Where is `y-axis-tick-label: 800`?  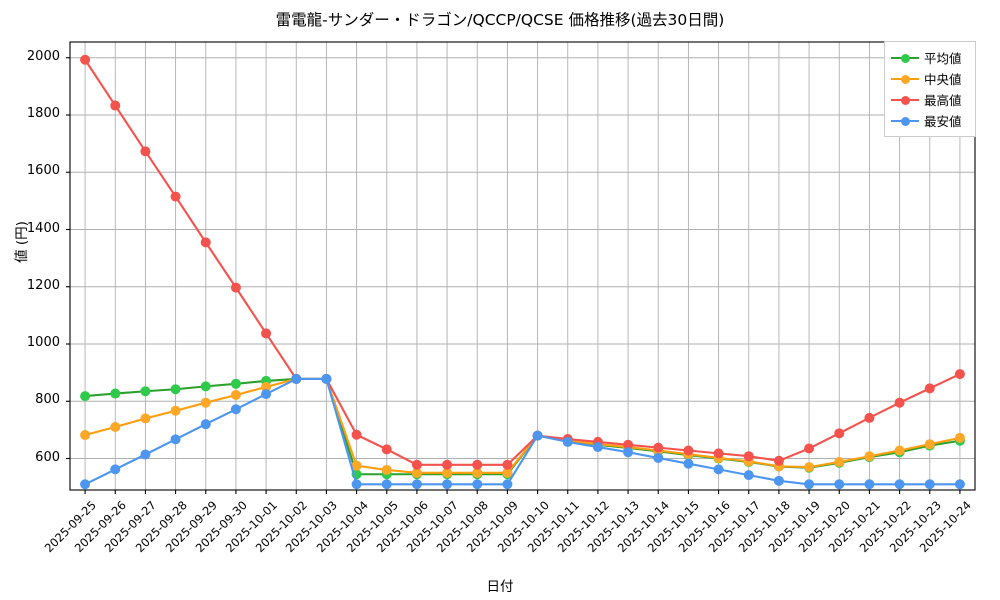
y-axis-tick-label: 800 is located at coordinates (47, 400).